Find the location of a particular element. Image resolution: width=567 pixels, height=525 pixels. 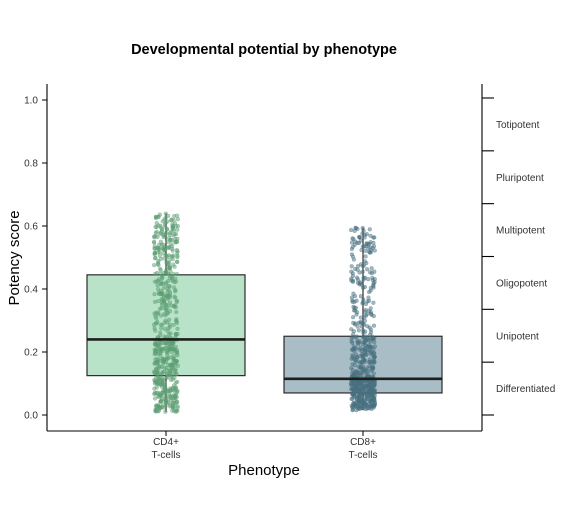

chart-title: Developmental potential by phenotype is located at coordinates (264, 50).